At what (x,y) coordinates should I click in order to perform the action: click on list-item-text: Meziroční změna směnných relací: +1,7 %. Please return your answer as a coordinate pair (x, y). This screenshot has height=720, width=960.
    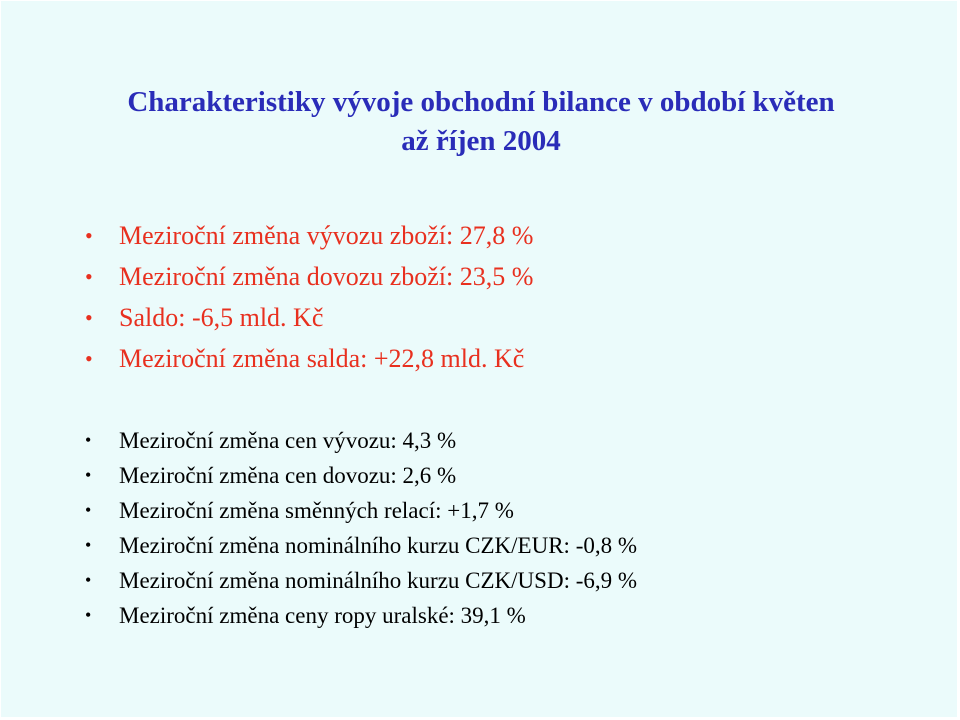
    Looking at the image, I should click on (316, 510).